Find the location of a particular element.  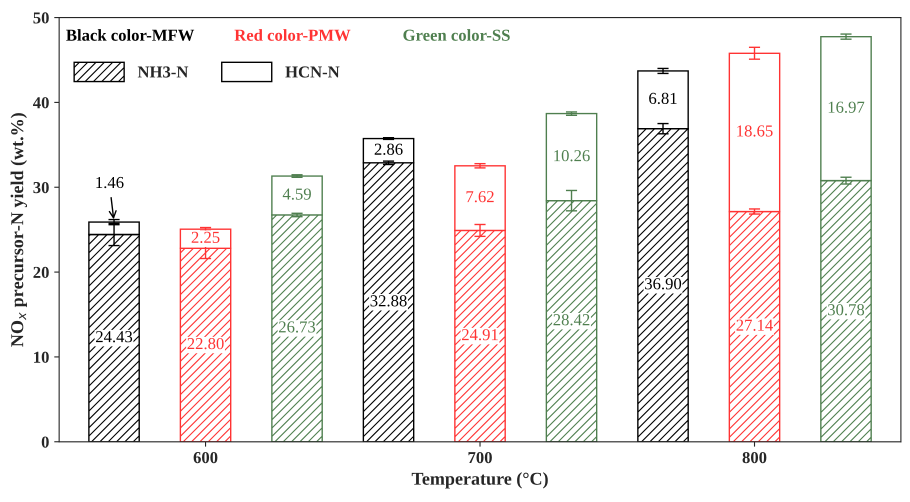

x-tick-label: 700 is located at coordinates (480, 458).